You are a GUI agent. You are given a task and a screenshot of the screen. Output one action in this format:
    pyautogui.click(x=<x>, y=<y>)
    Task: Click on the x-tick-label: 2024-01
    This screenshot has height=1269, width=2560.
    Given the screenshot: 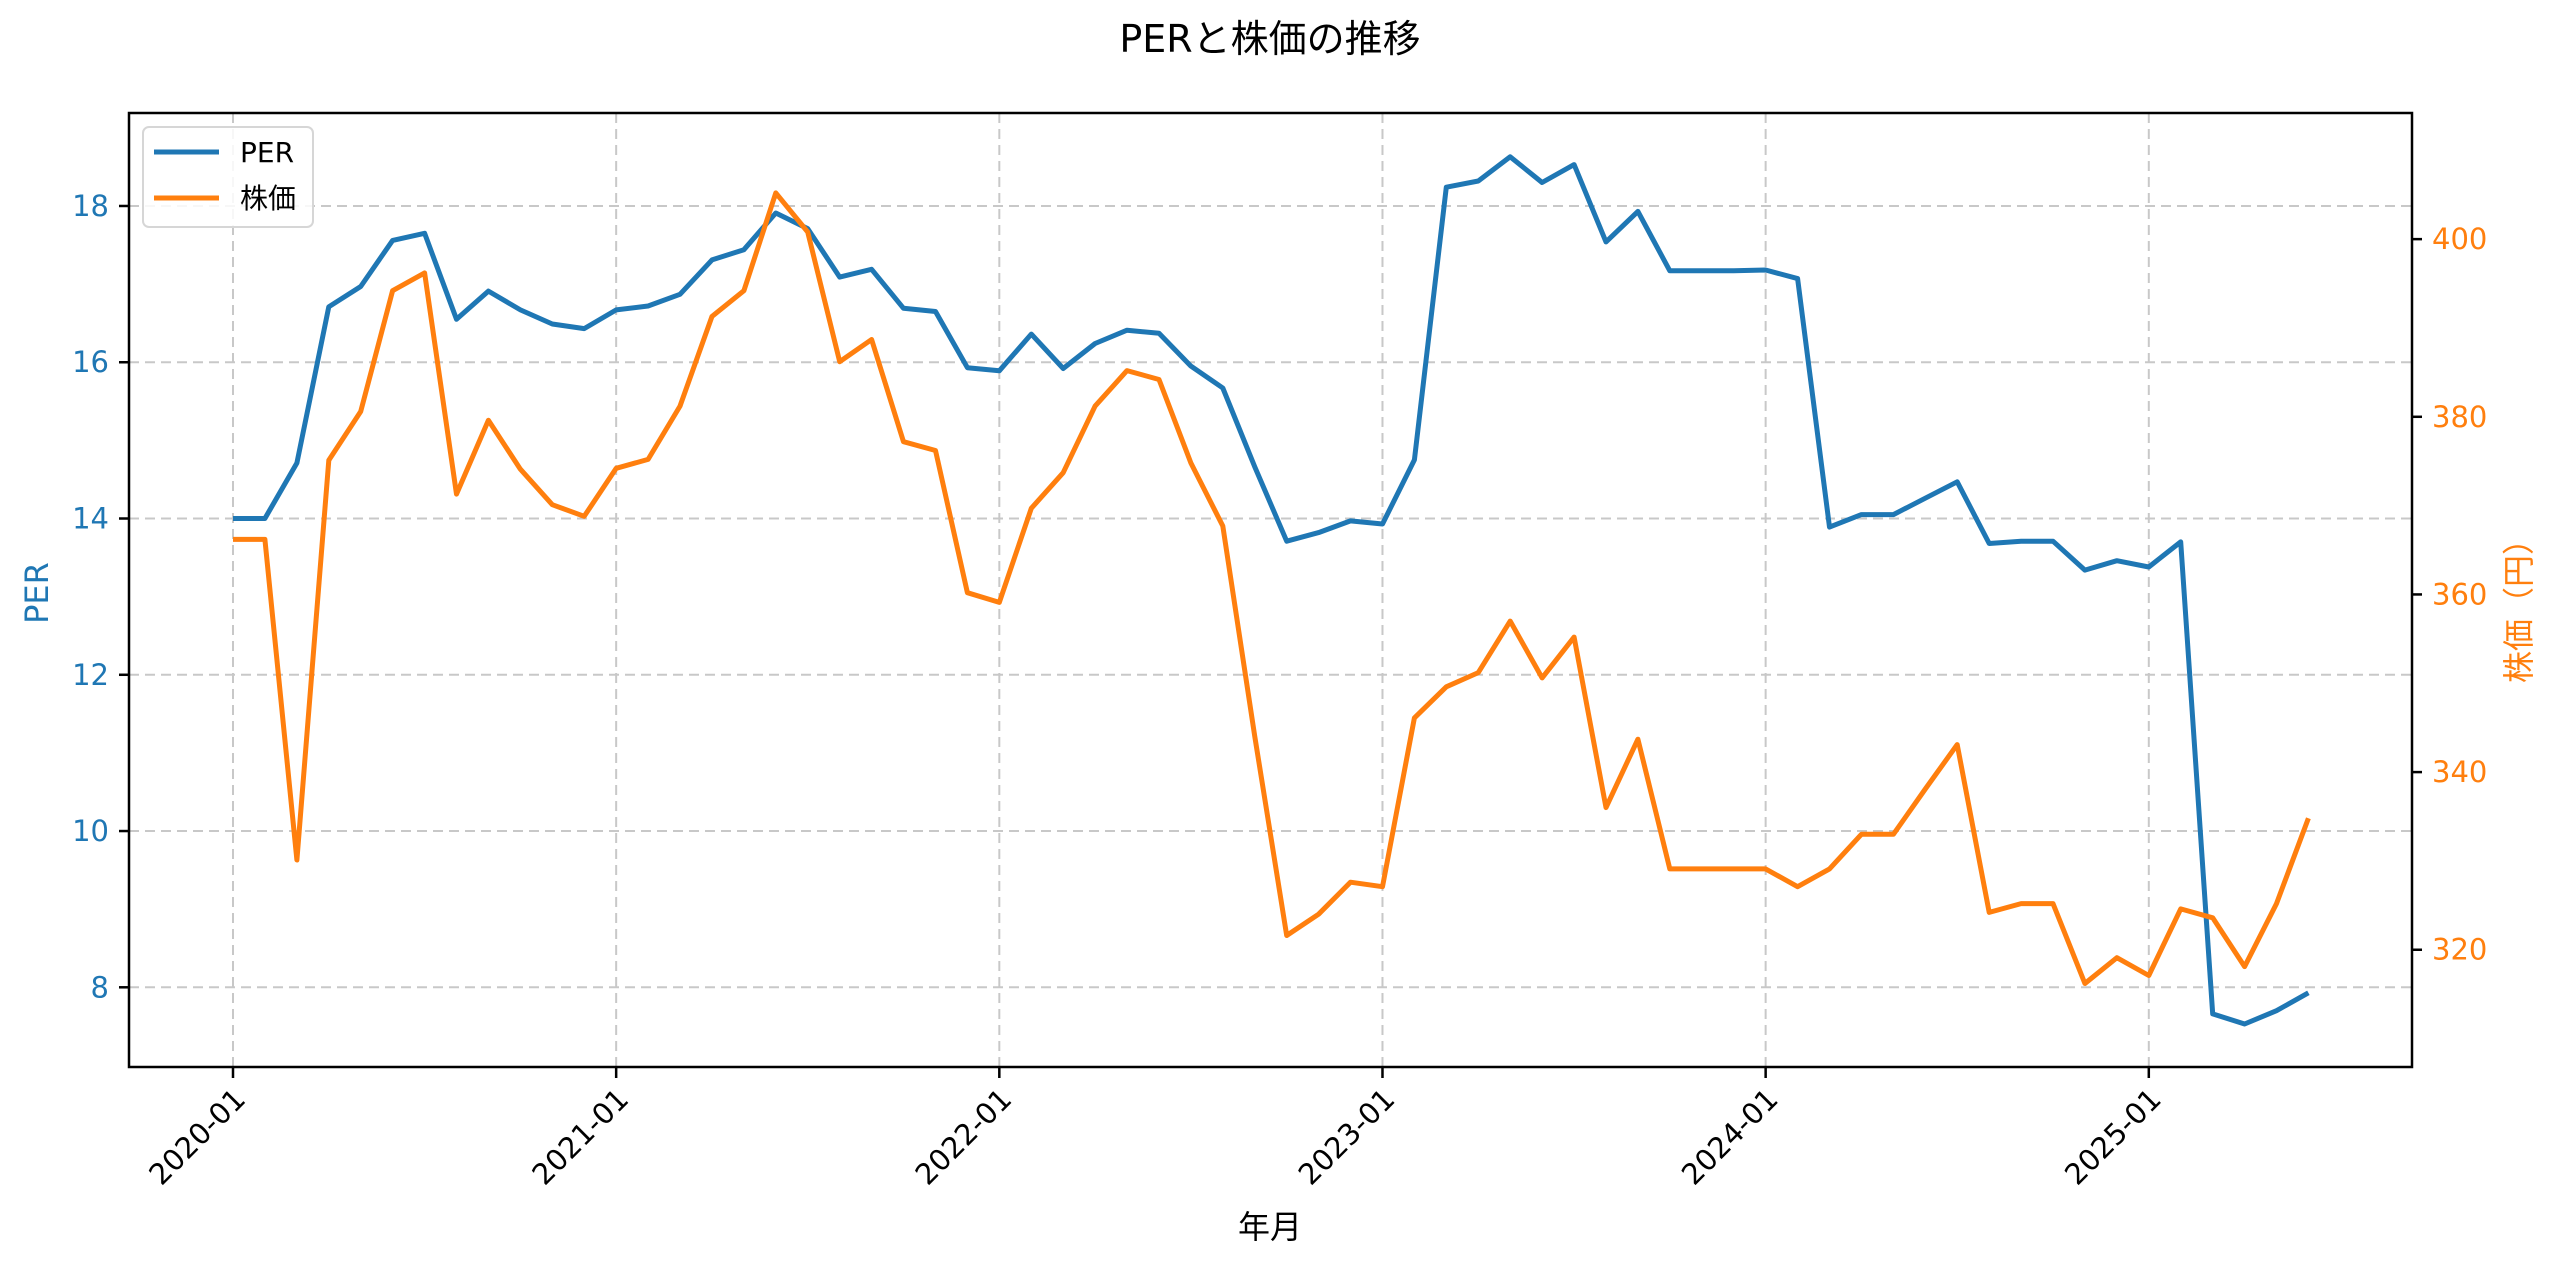 What is the action you would take?
    pyautogui.click(x=1730, y=1137)
    